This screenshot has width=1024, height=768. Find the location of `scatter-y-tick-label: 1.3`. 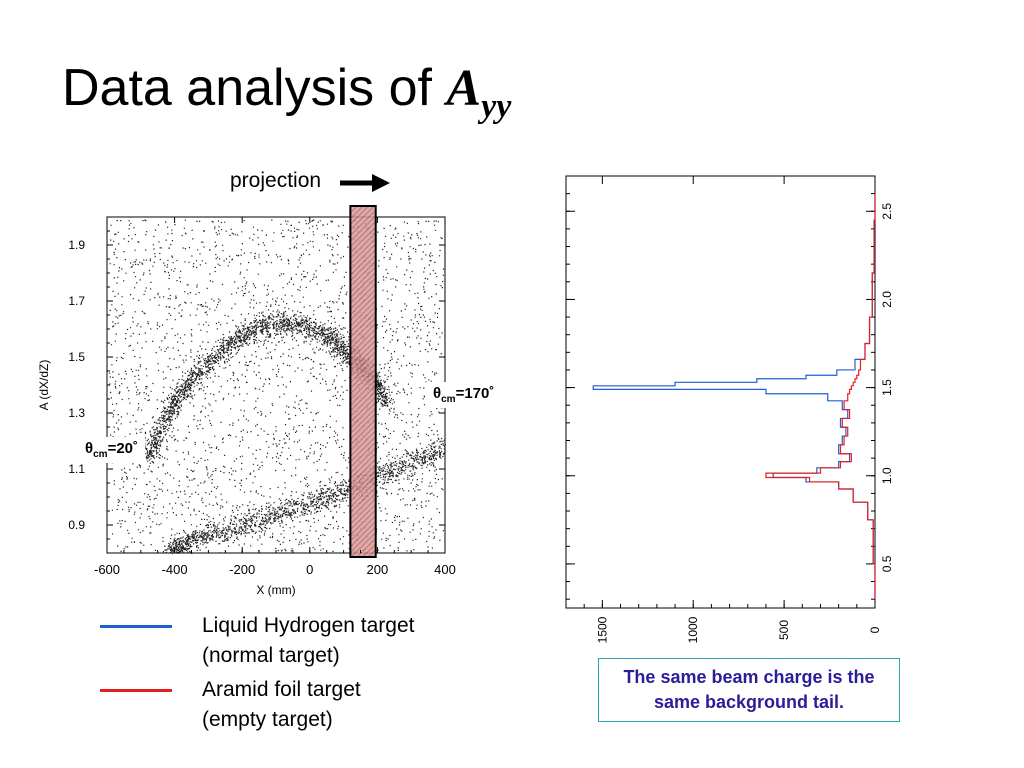

scatter-y-tick-label: 1.3 is located at coordinates (76, 413).